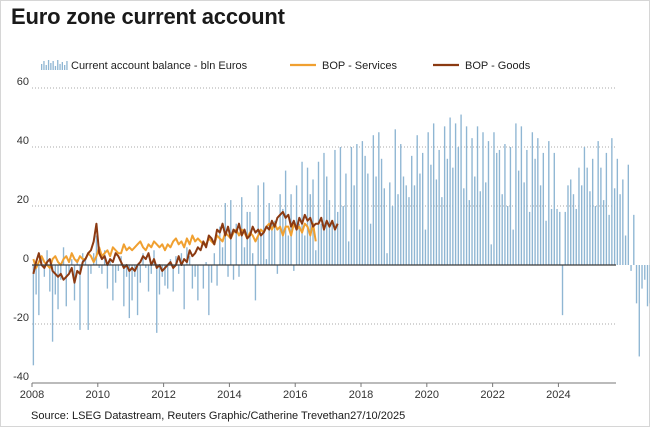 The height and width of the screenshot is (427, 650). What do you see at coordinates (159, 66) in the screenshot?
I see `legend-balance-label: Current account balance - bln Euros` at bounding box center [159, 66].